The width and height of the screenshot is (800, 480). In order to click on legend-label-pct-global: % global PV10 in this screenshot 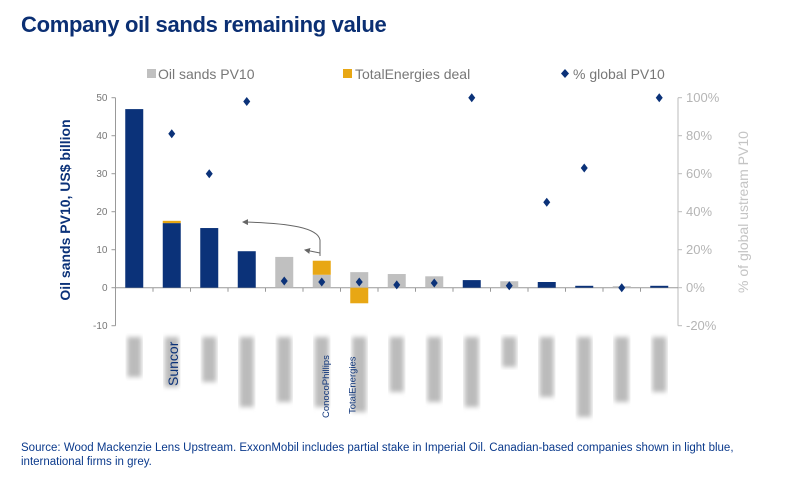, I will do `click(619, 74)`.